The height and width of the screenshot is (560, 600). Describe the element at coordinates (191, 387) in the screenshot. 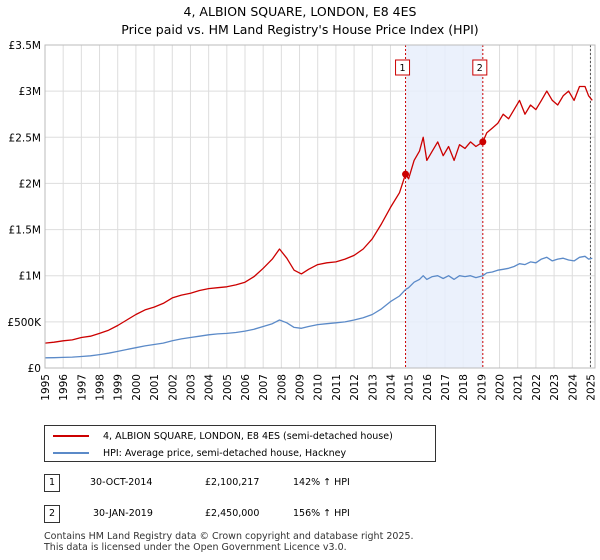

I see `x-tick-label: 2003` at that location.